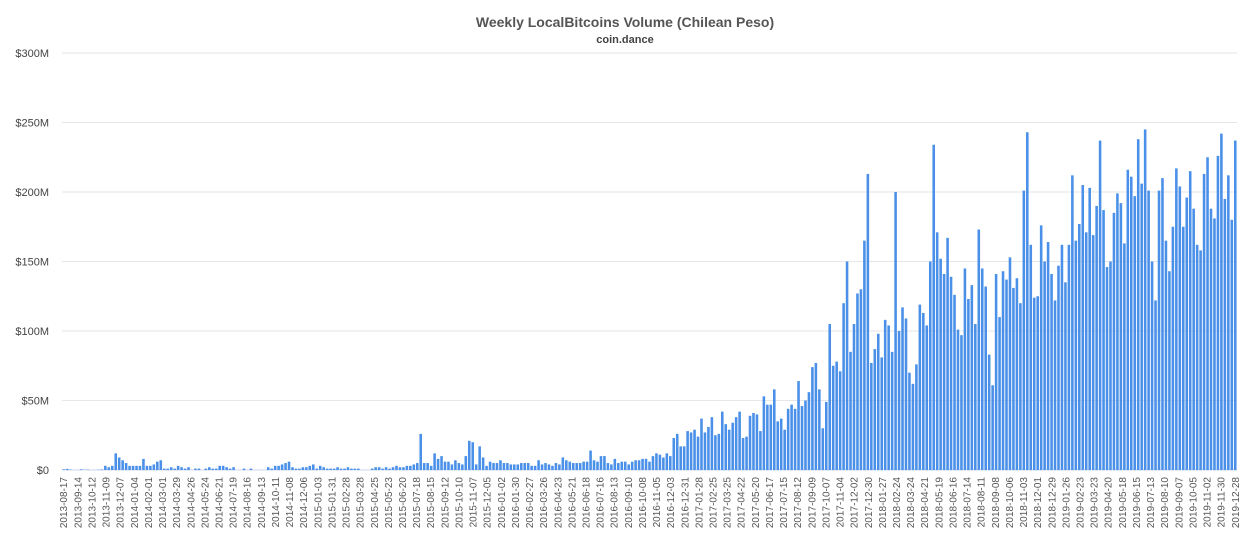 The height and width of the screenshot is (550, 1251). I want to click on x-tick-label: 2013-12-07, so click(121, 503).